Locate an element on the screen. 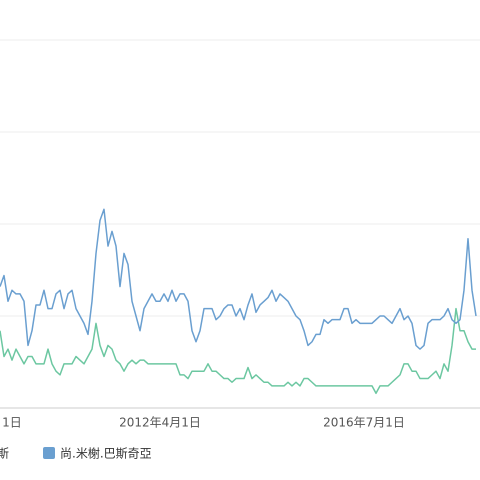  legend-label: 尚.米榭.巴斯奇亞 is located at coordinates (106, 453).